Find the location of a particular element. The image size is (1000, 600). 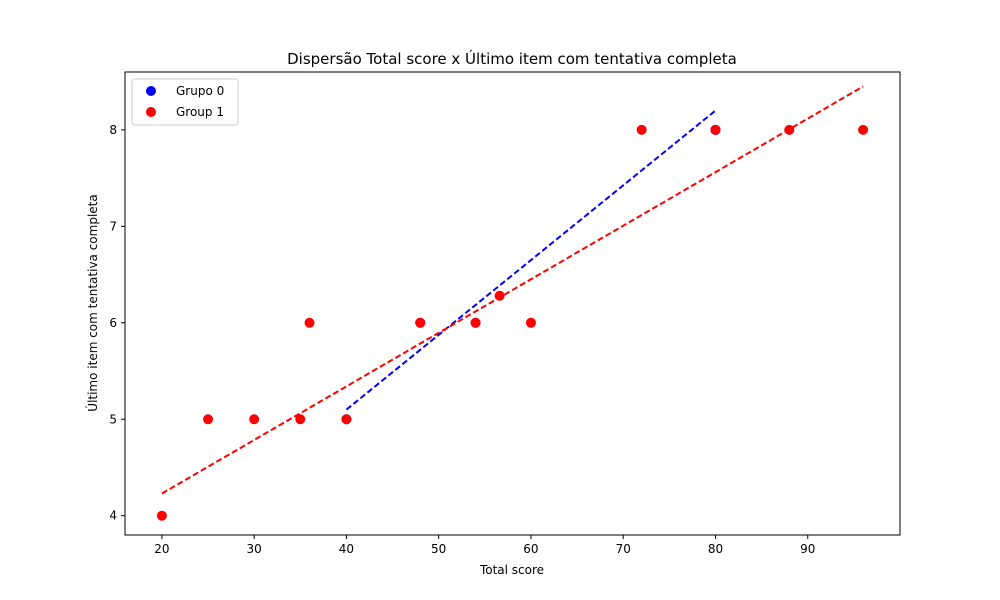

x-tick-label: 30 is located at coordinates (254, 549).